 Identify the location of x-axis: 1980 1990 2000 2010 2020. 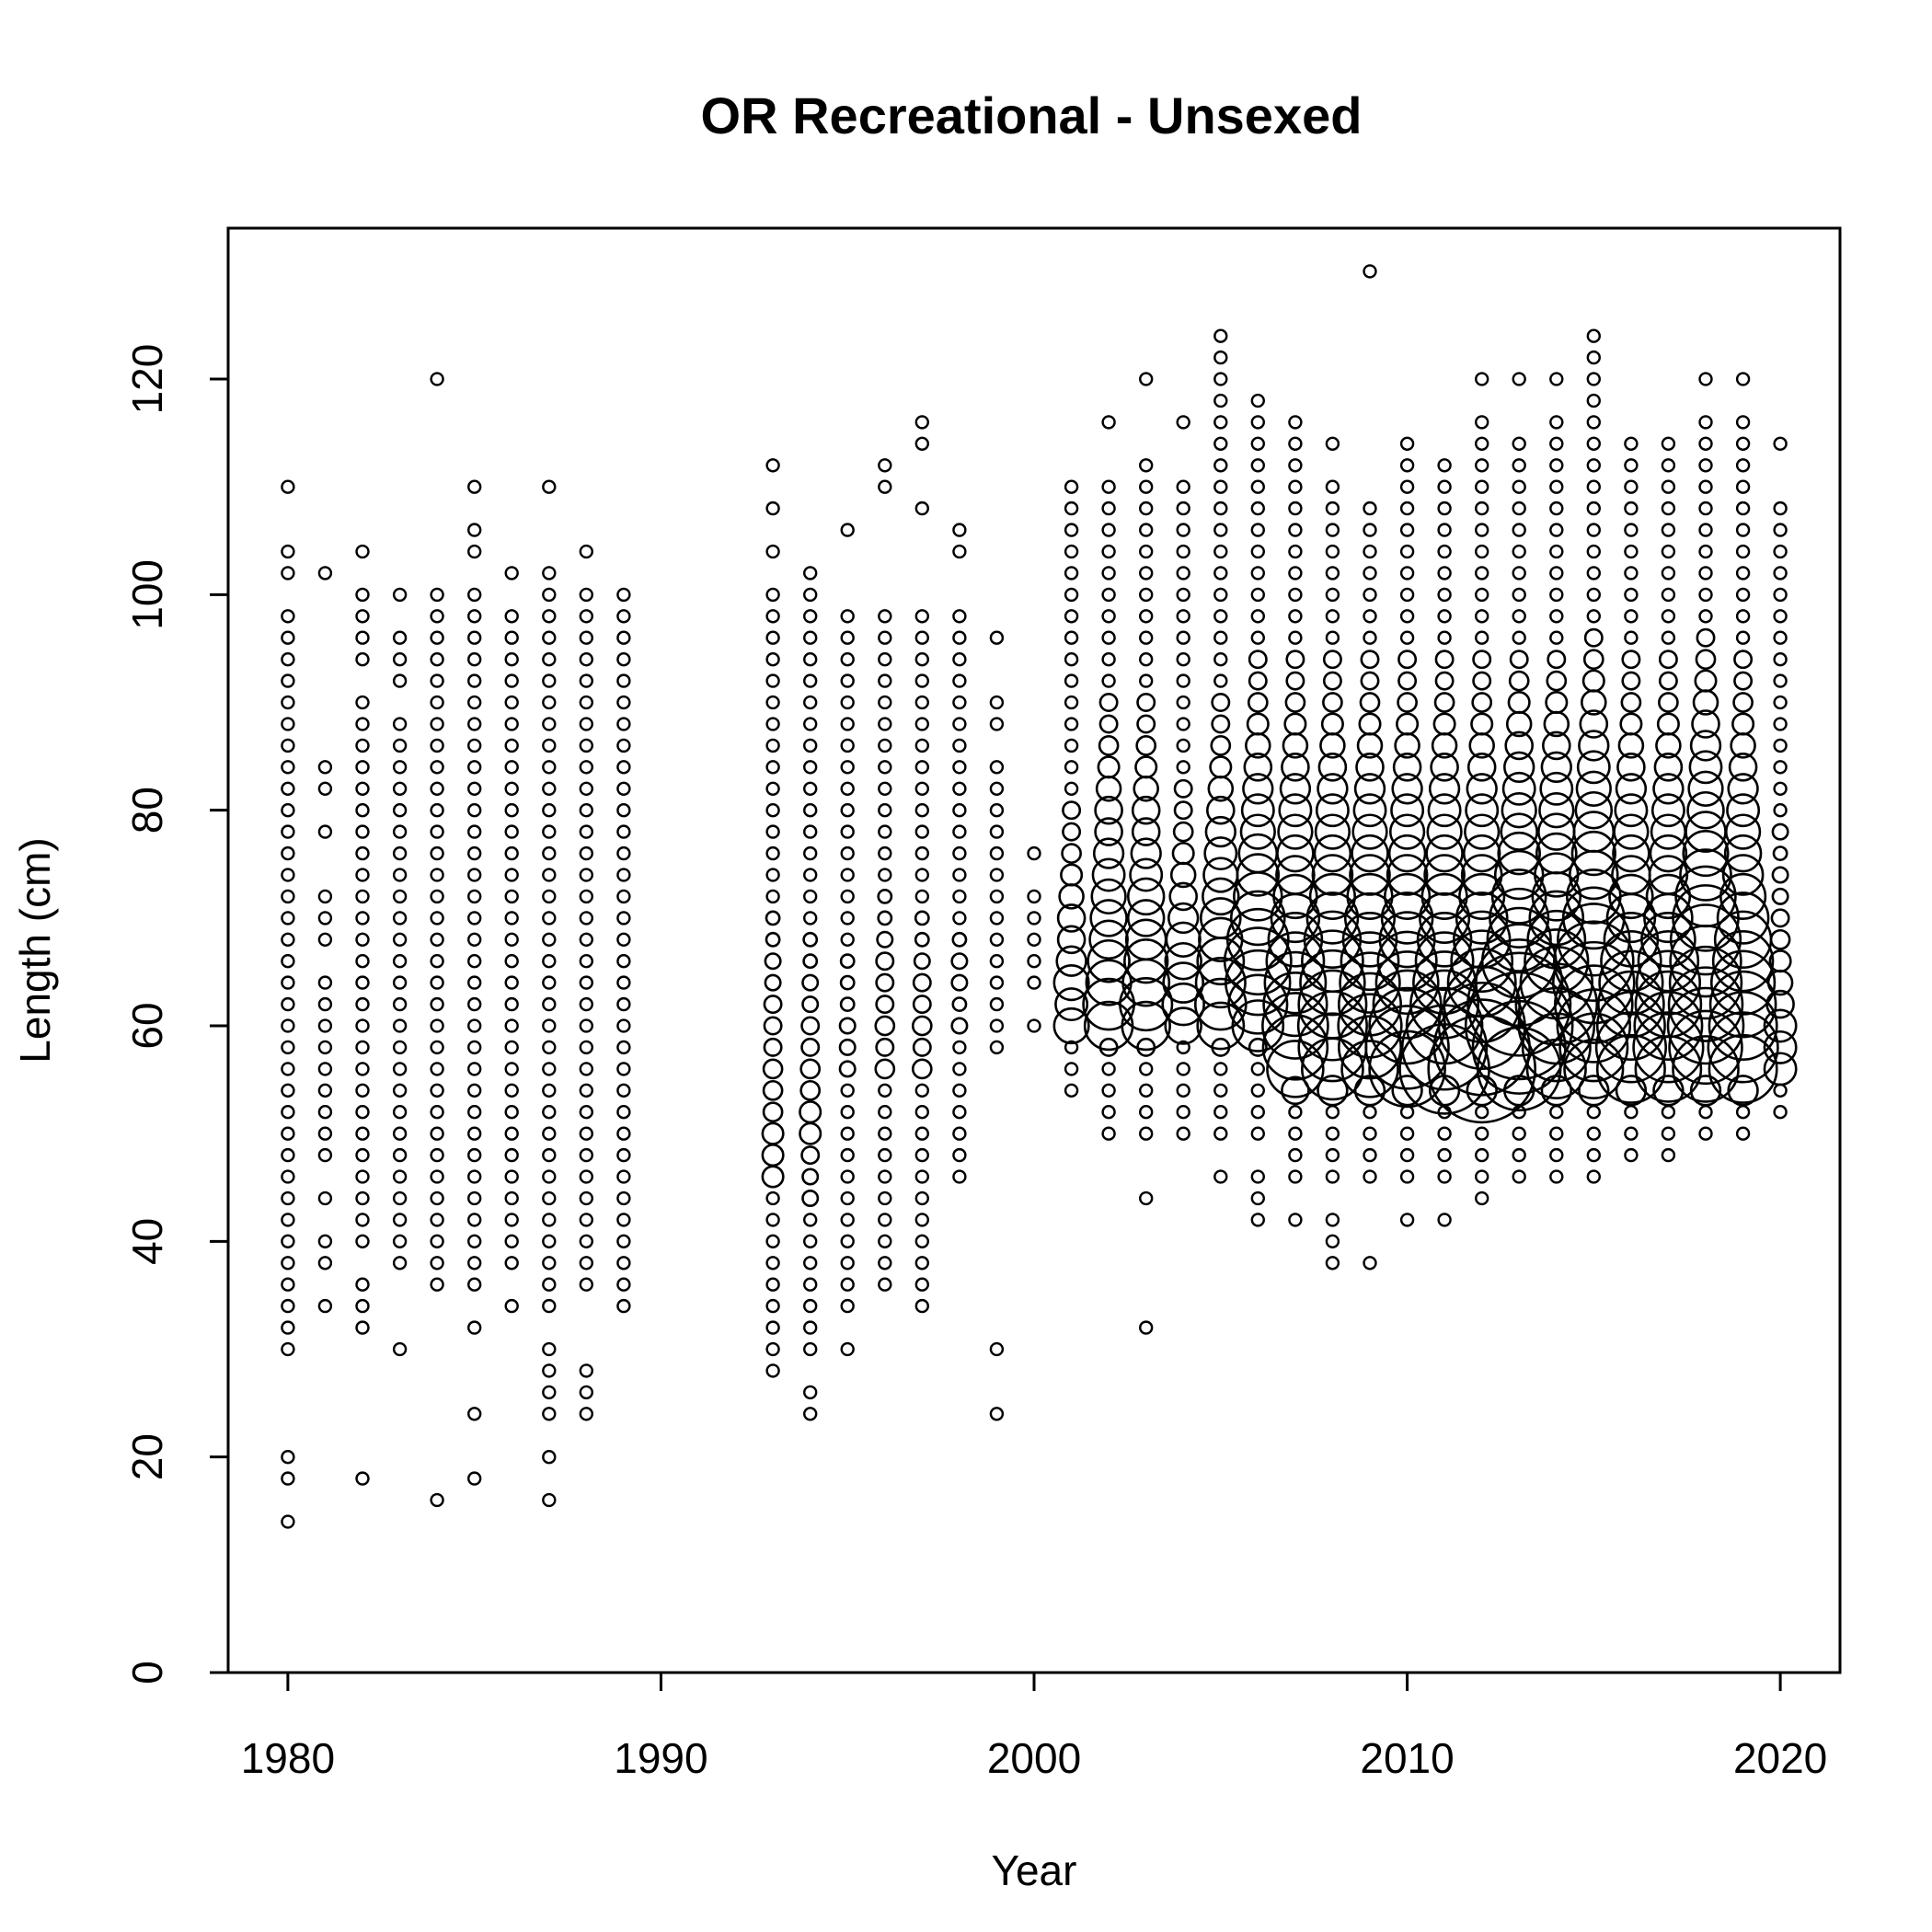
(1034, 1726).